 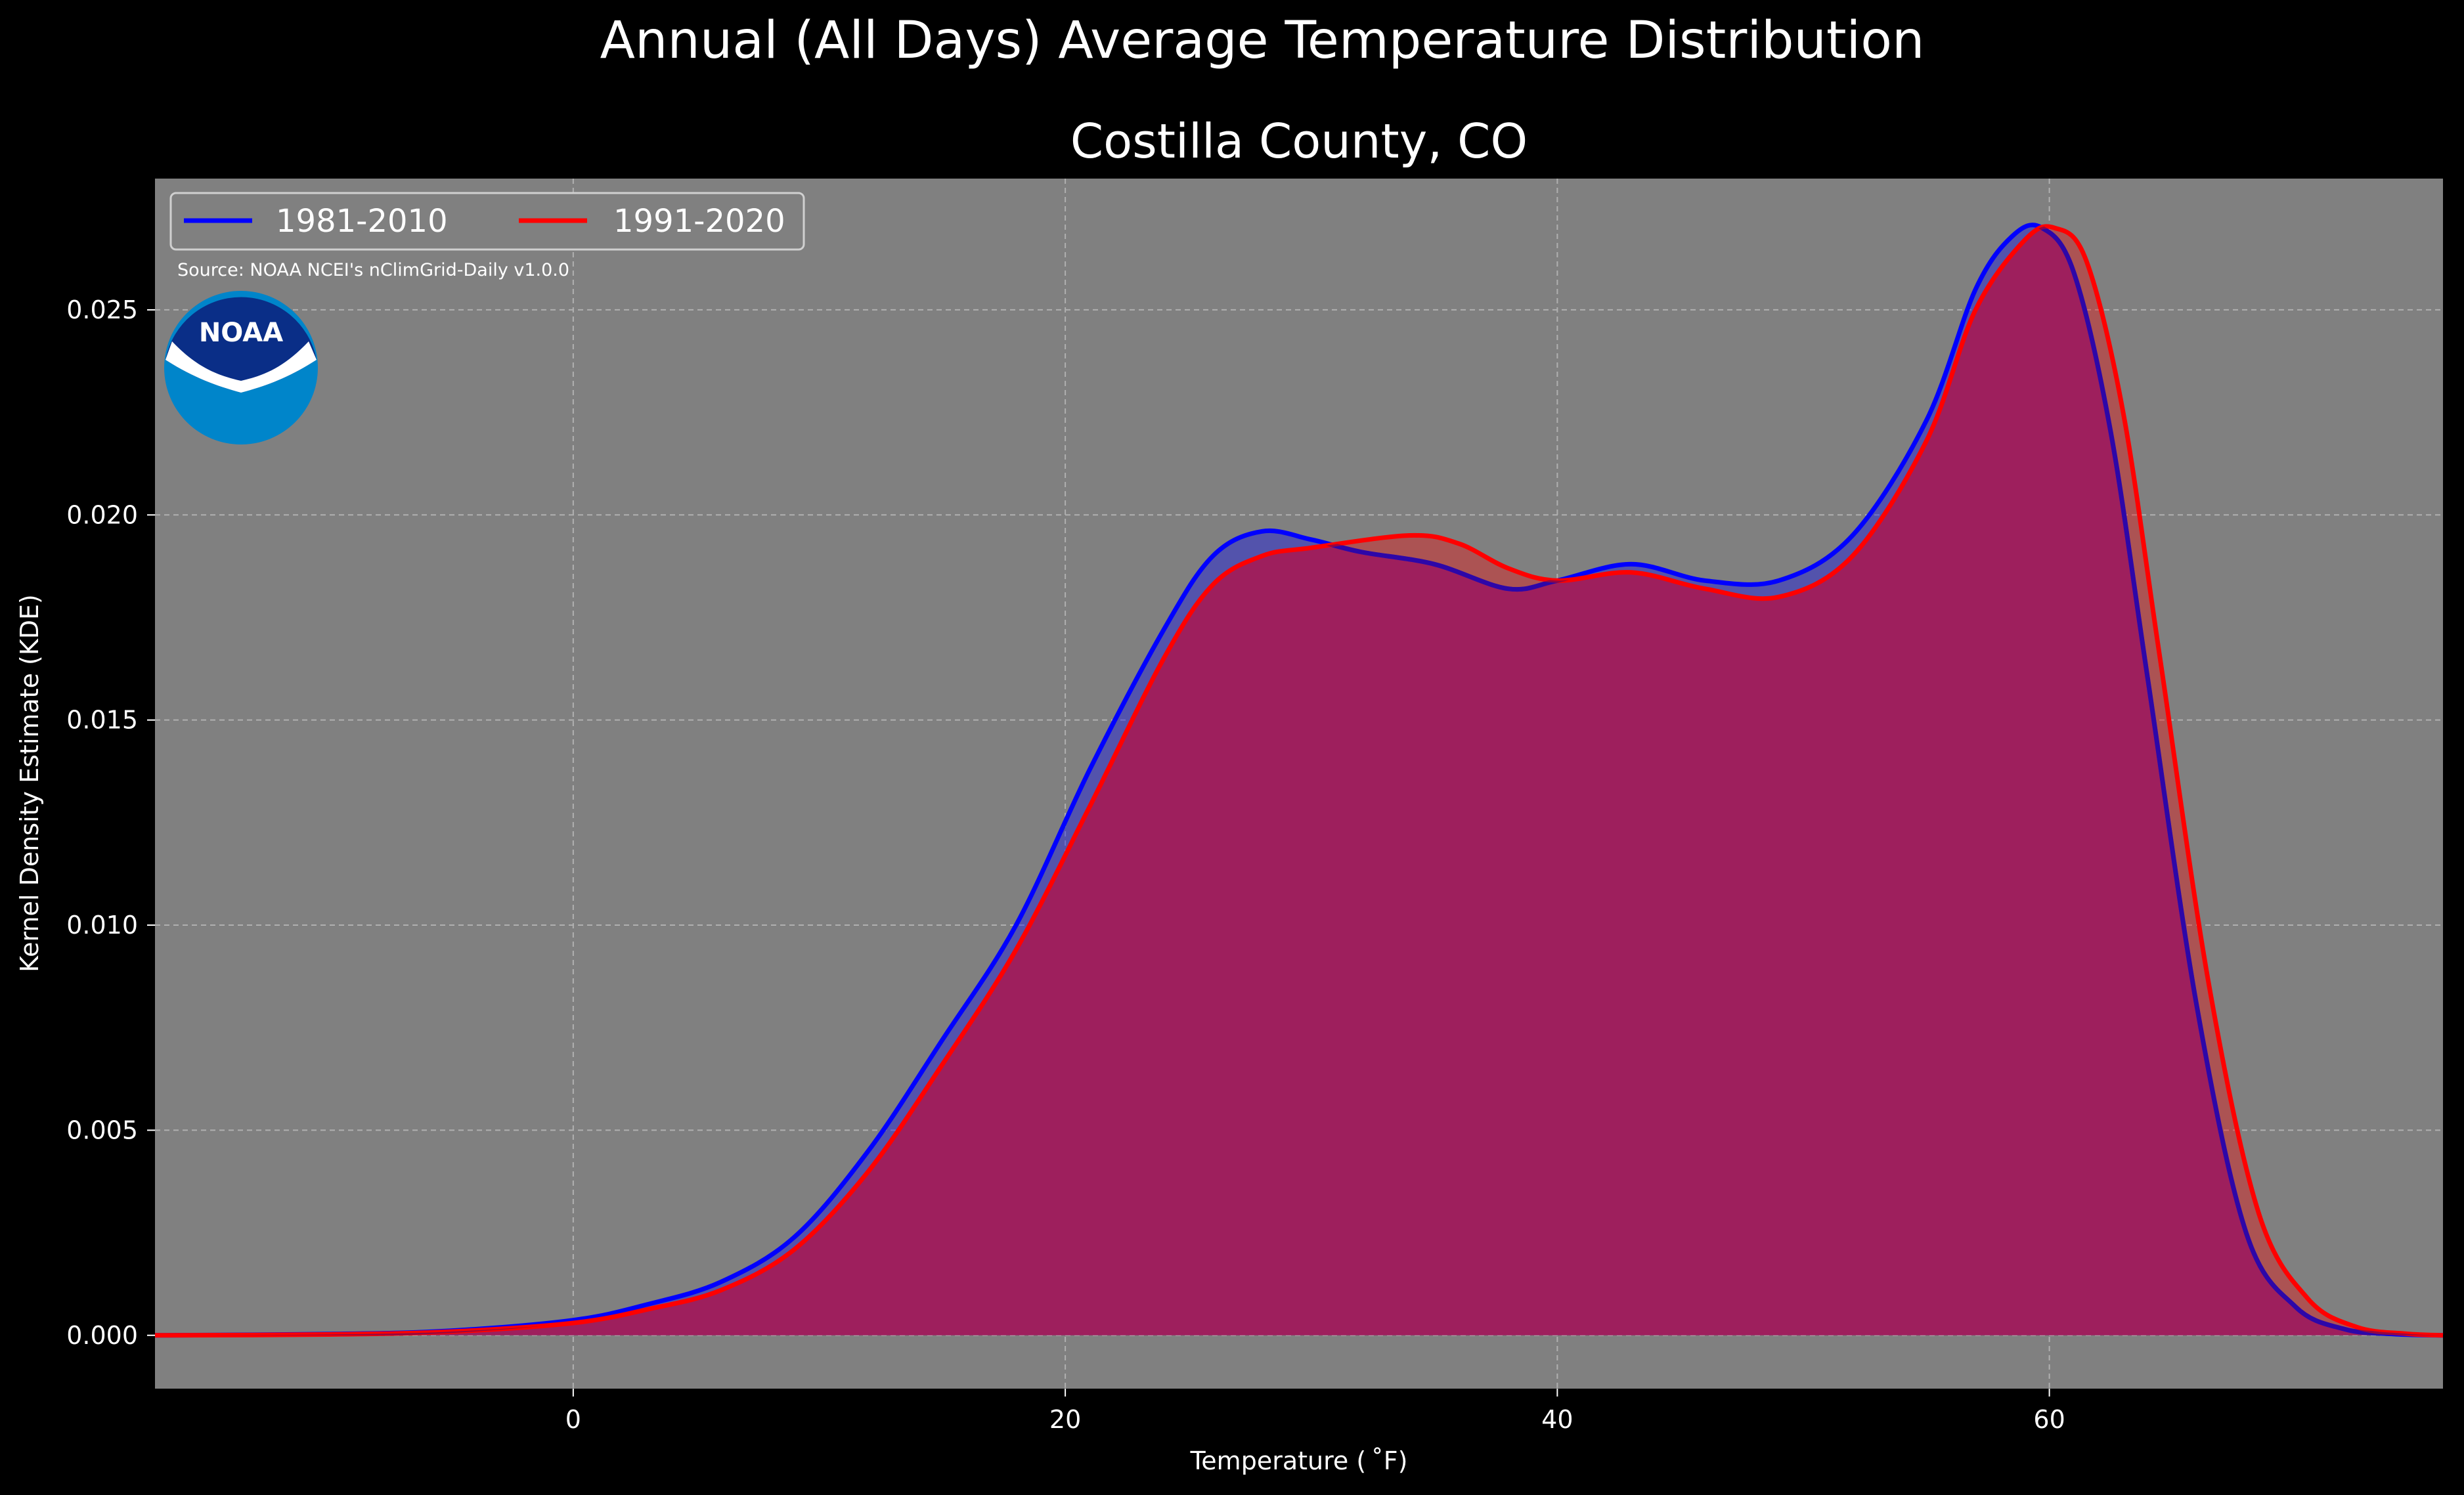 I want to click on y-tick-label: 0.015, so click(x=102, y=720).